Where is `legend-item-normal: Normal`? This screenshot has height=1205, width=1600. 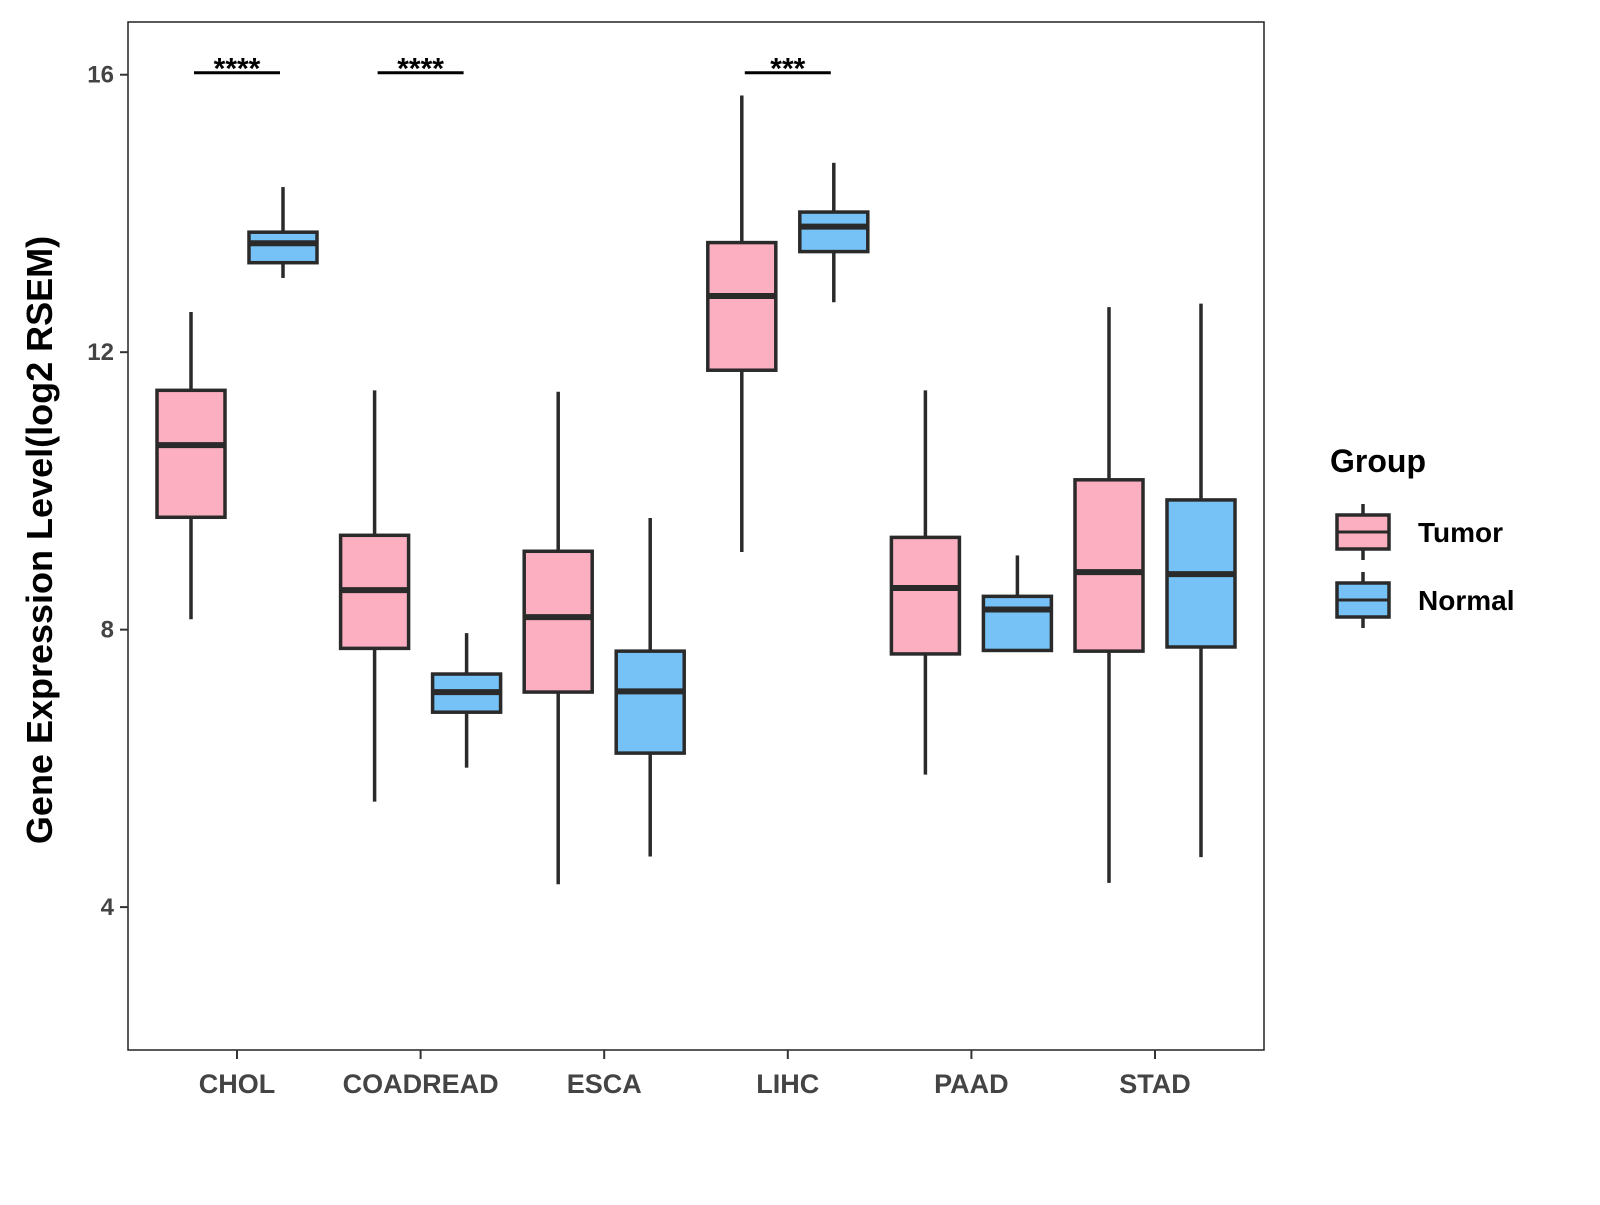 legend-item-normal: Normal is located at coordinates (1424, 600).